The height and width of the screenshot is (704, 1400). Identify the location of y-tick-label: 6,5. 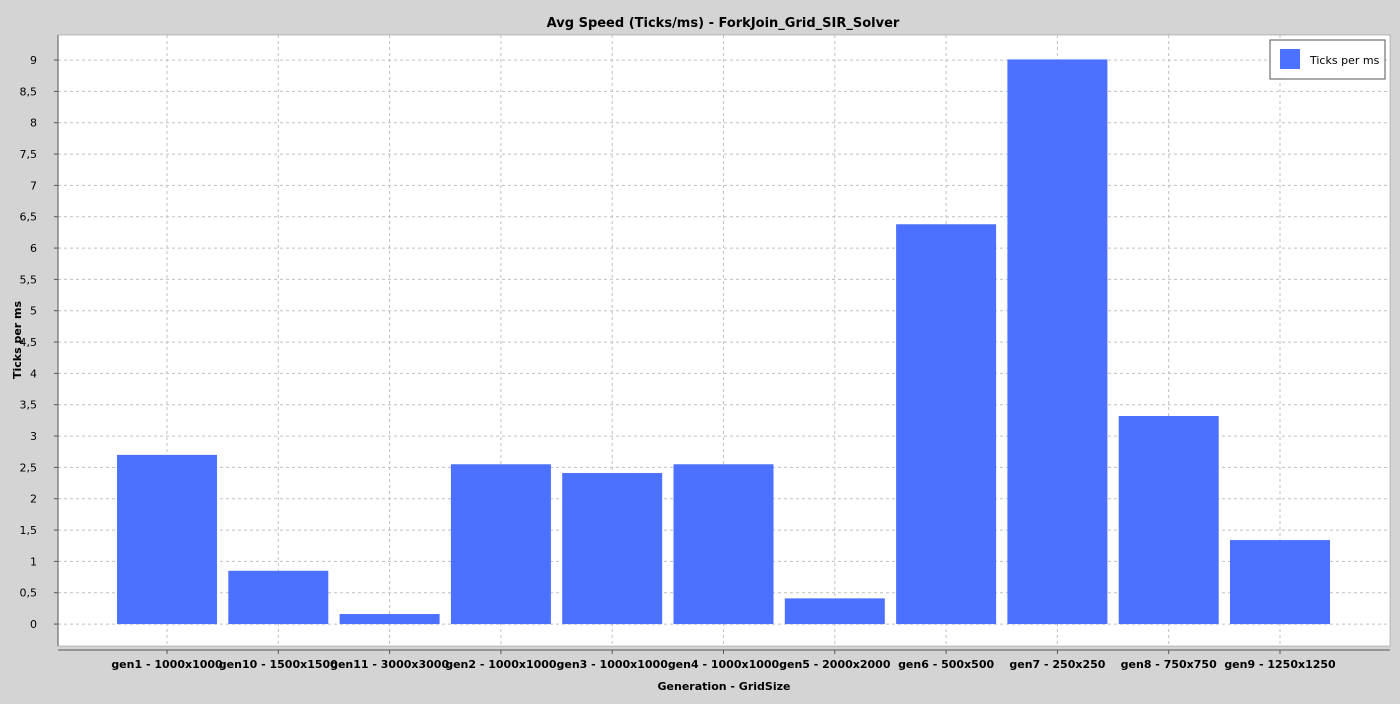
(29, 217).